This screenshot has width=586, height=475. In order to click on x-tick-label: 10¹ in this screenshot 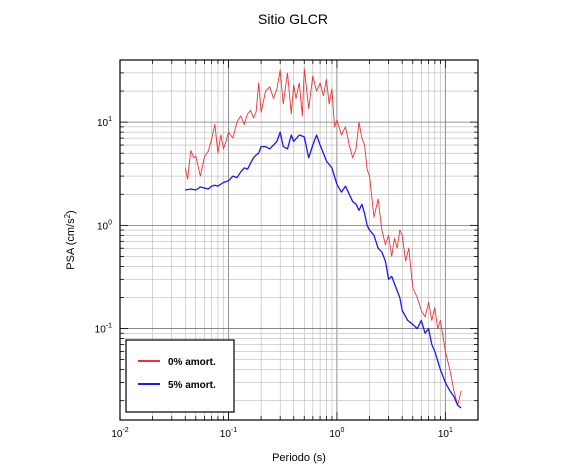, I will do `click(445, 433)`.